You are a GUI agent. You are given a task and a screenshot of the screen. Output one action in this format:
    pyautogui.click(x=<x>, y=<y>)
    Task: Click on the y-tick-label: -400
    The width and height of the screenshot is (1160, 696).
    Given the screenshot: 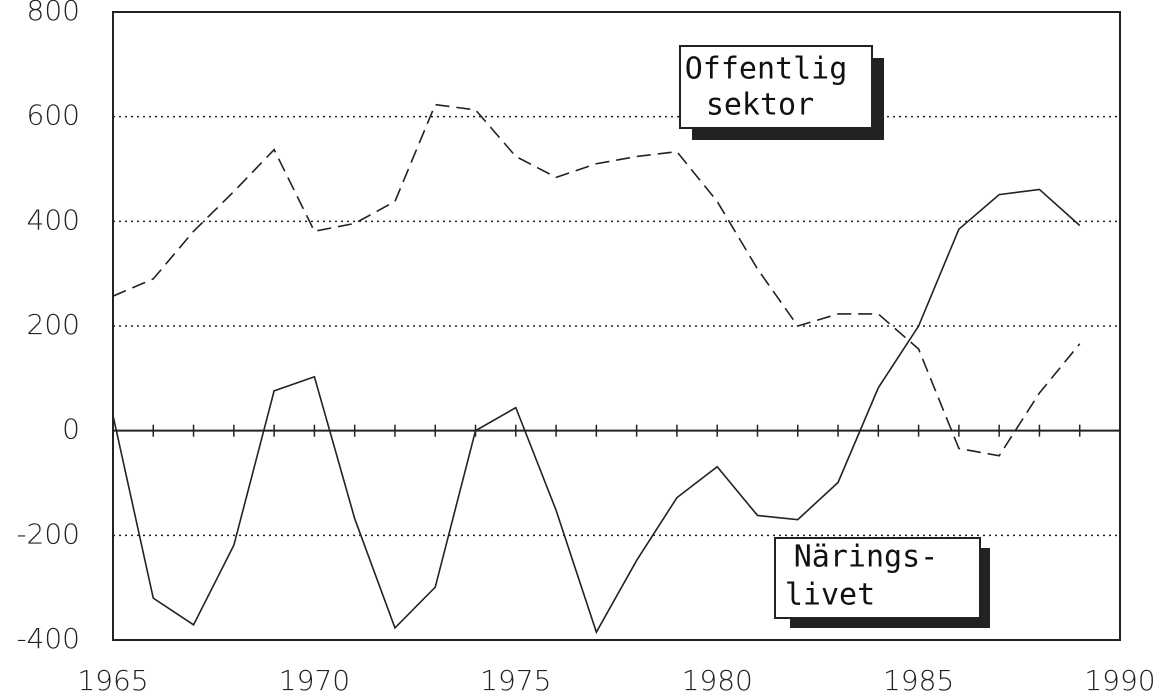 What is the action you would take?
    pyautogui.click(x=48, y=638)
    